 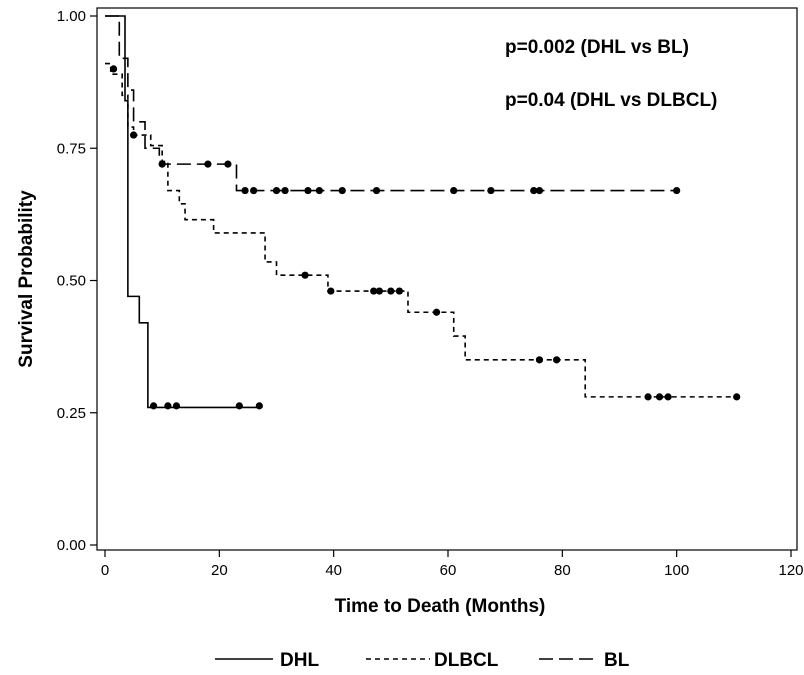 What do you see at coordinates (219, 570) in the screenshot?
I see `x-tick-label: 20` at bounding box center [219, 570].